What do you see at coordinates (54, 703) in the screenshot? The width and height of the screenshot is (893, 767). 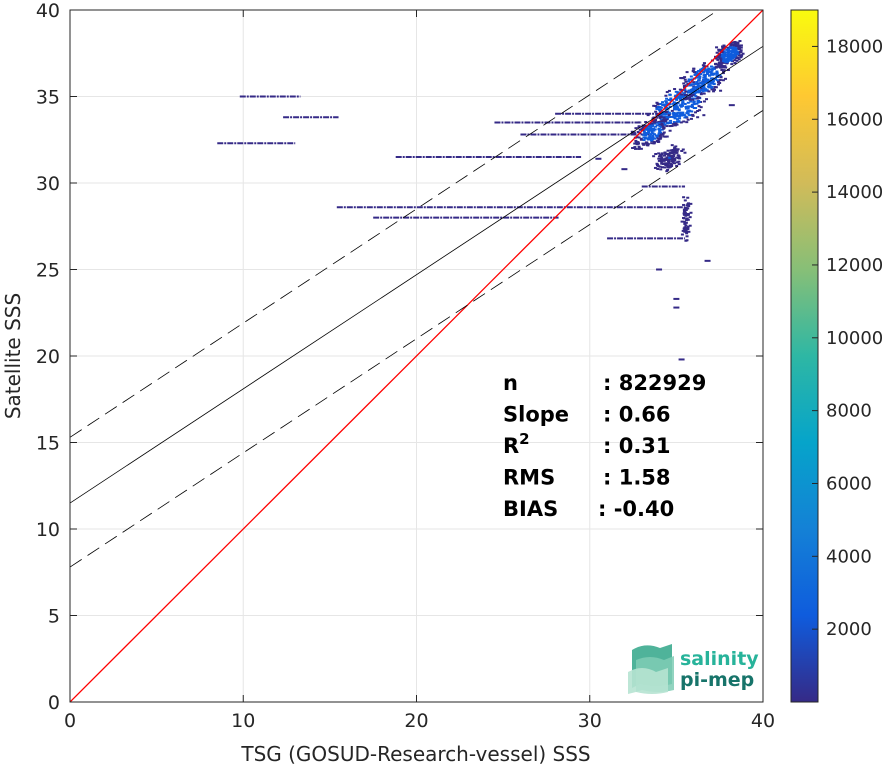 I see `y-tick-label: 0` at bounding box center [54, 703].